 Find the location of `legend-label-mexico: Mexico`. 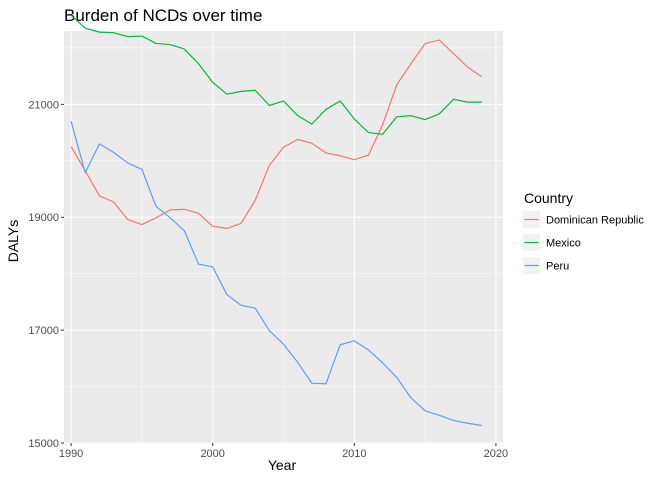

legend-label-mexico: Mexico is located at coordinates (563, 244).